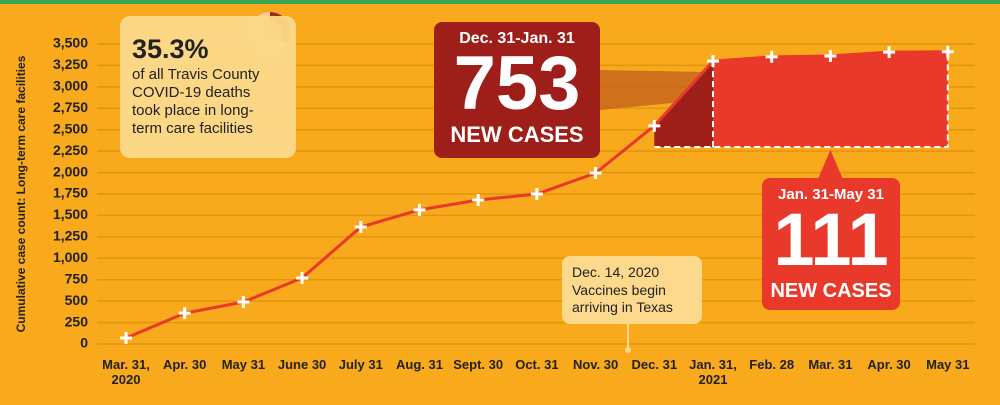 This screenshot has height=405, width=1000. I want to click on y-tick-label: 2,750, so click(70, 107).